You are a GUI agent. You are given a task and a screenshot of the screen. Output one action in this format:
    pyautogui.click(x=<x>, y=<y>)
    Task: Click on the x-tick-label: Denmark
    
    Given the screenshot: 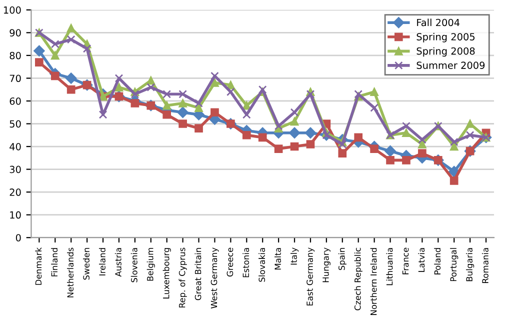 What is the action you would take?
    pyautogui.click(x=38, y=266)
    